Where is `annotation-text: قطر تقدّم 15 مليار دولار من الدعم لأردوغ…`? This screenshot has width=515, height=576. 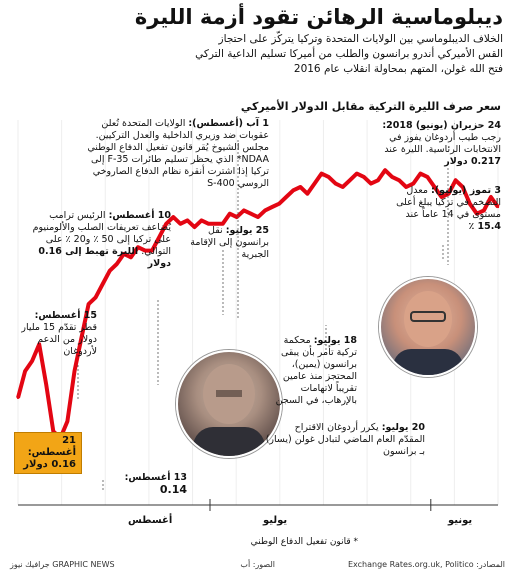 annotation-text: قطر تقدّم 15 مليار دولار من الدعم لأردوغ… is located at coordinates (59, 339).